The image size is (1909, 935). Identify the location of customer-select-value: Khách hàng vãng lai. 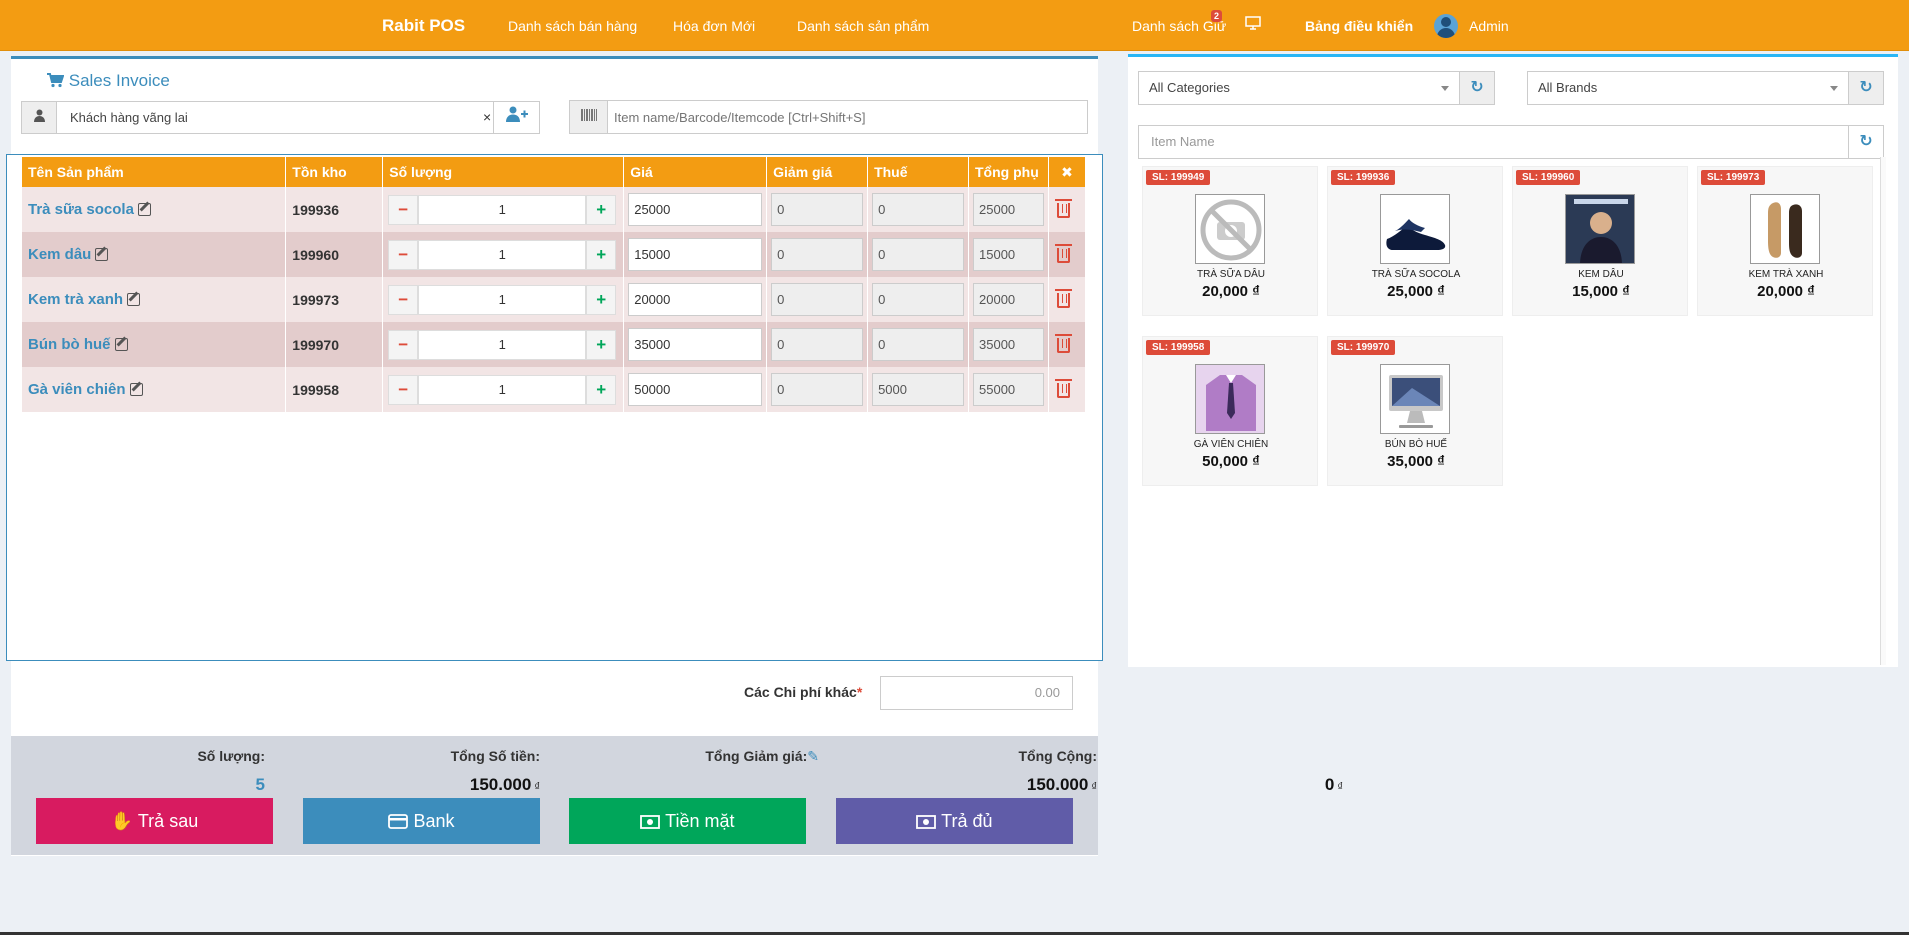
(129, 117).